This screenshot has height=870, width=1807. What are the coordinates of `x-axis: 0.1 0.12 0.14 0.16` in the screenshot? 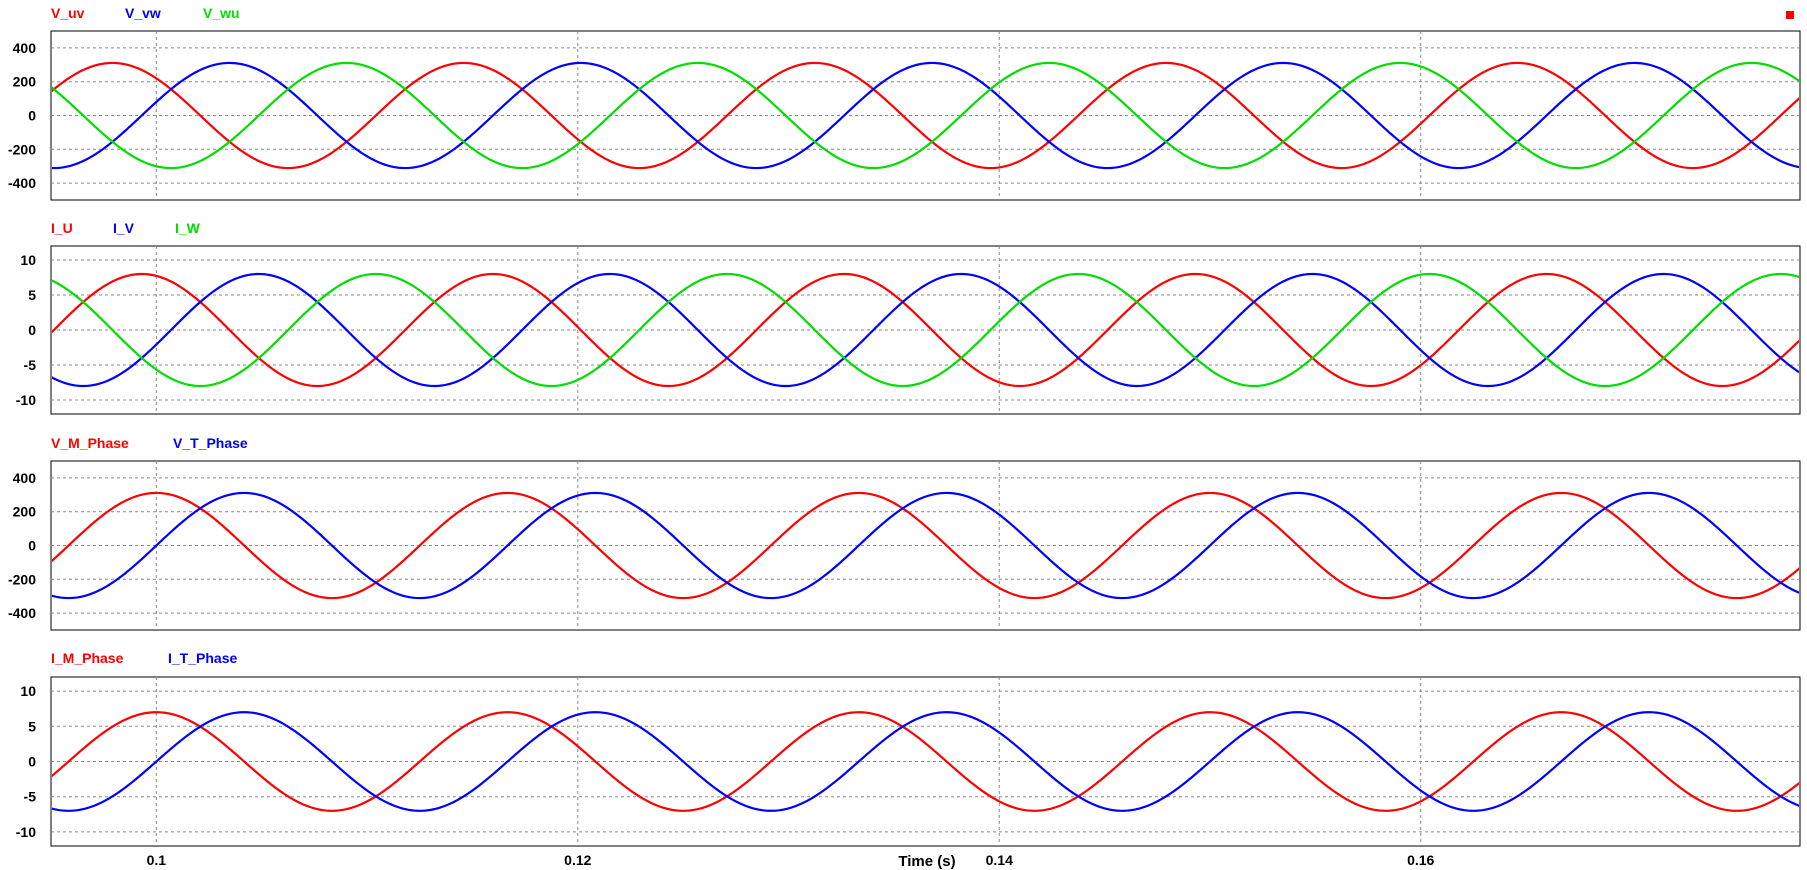 It's located at (791, 860).